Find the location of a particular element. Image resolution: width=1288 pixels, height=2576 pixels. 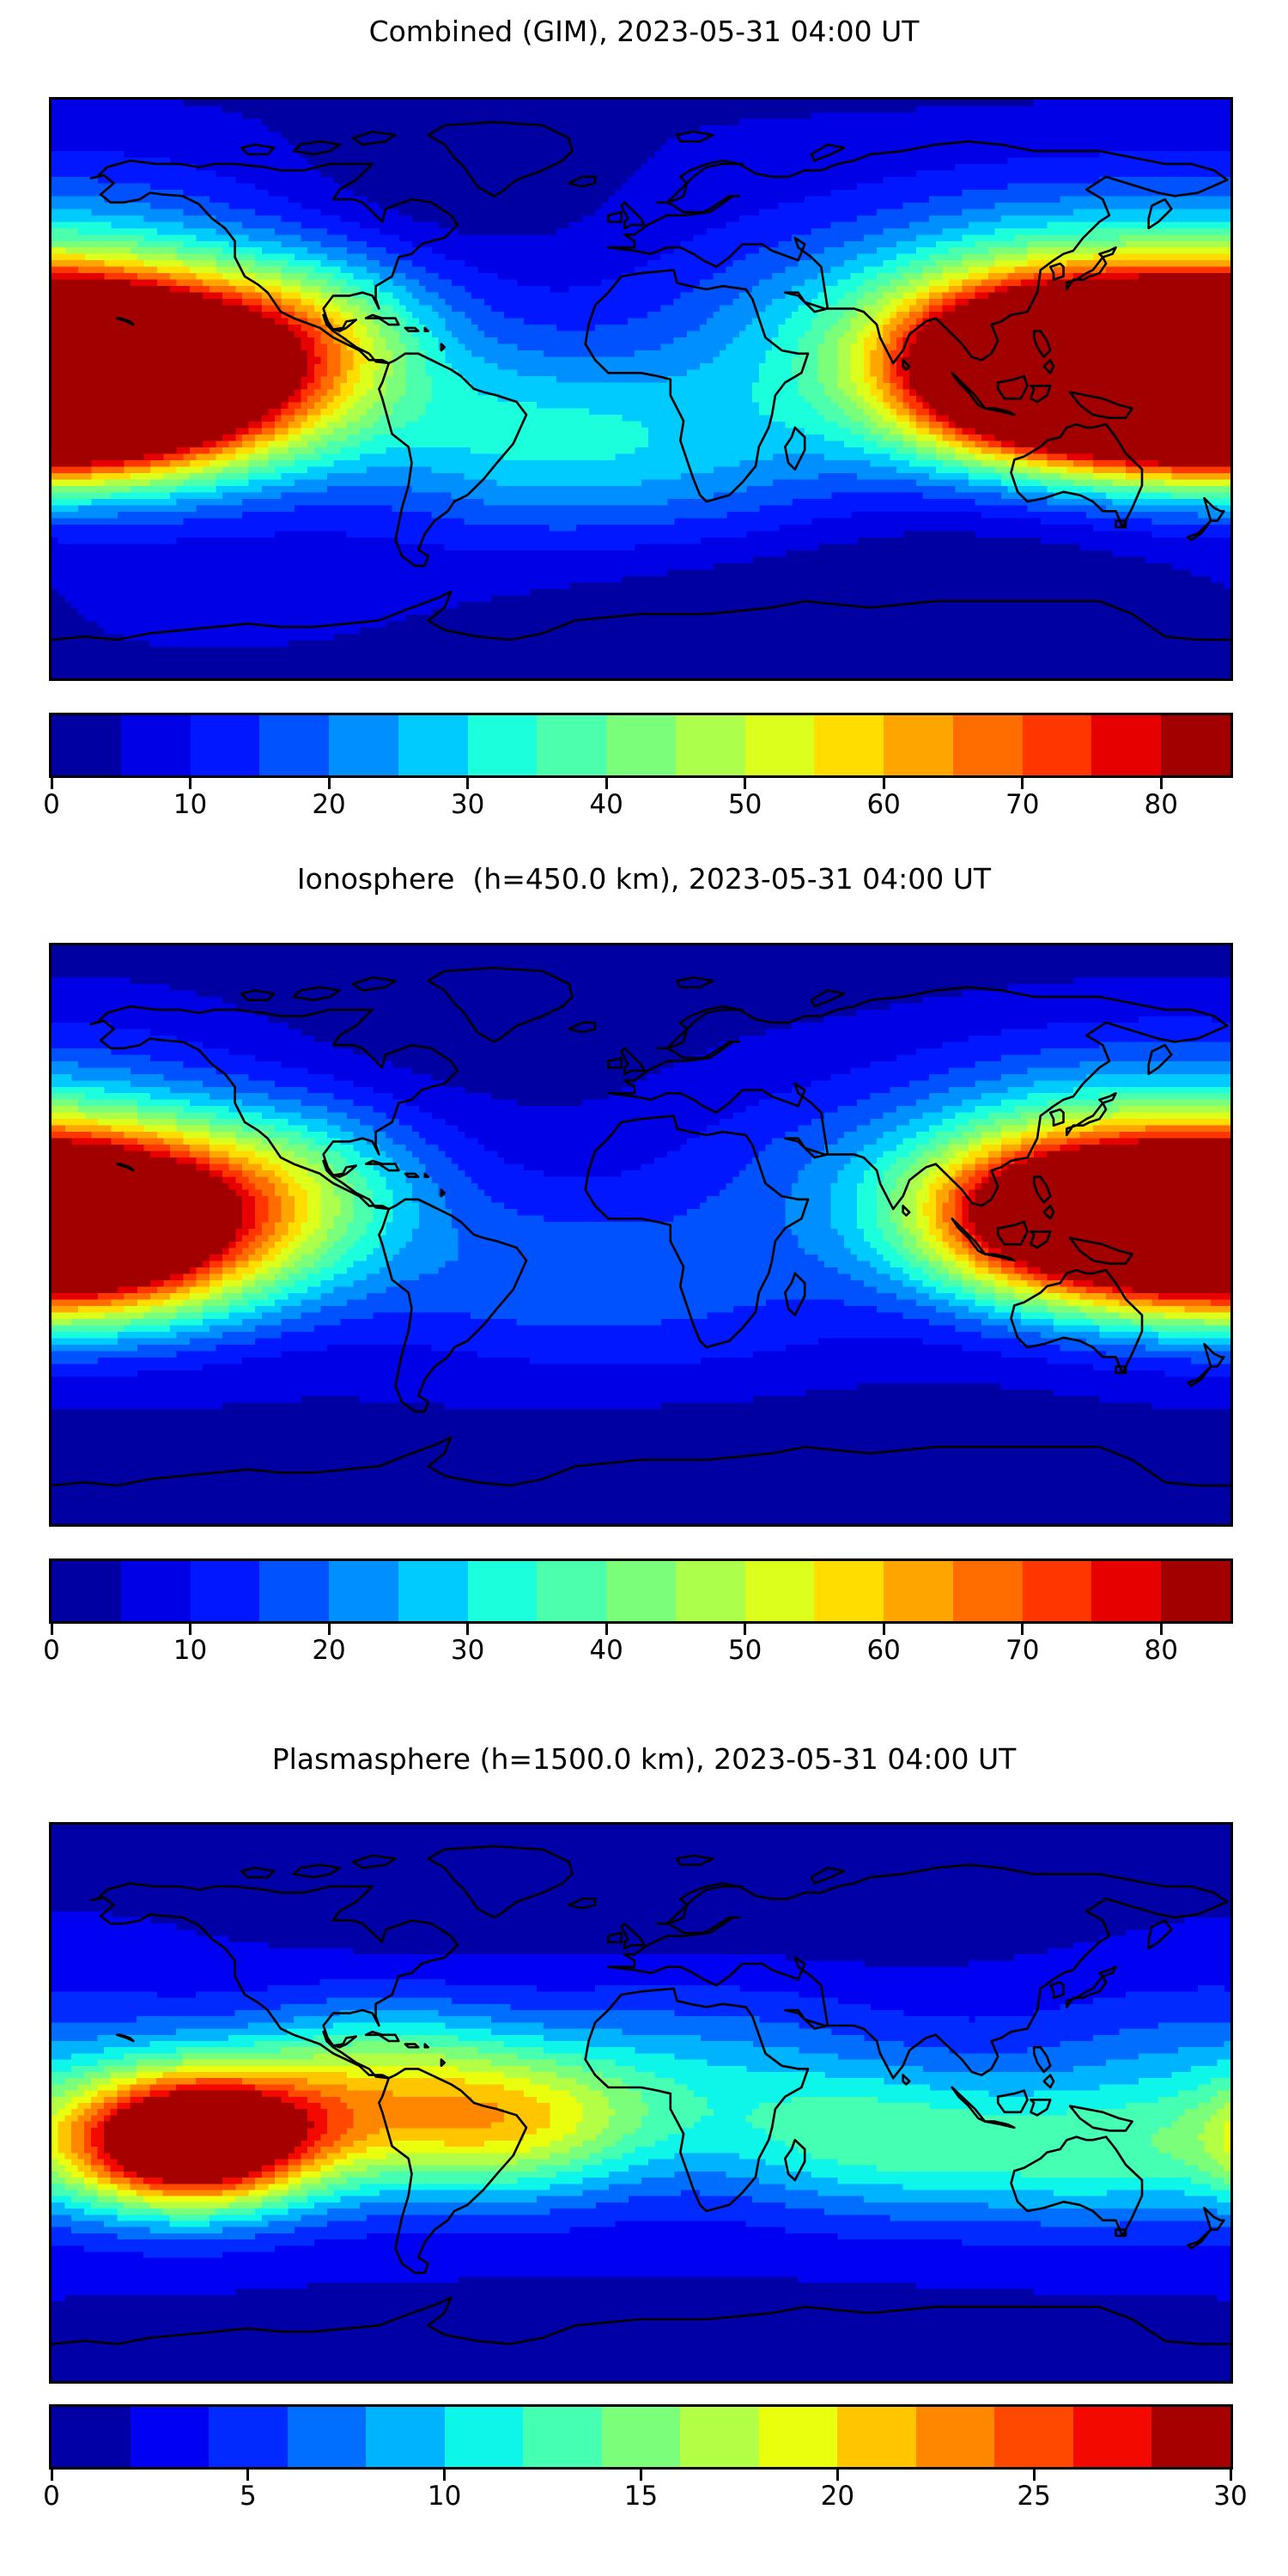

colorbar-tick-label: 70 is located at coordinates (1023, 1650).